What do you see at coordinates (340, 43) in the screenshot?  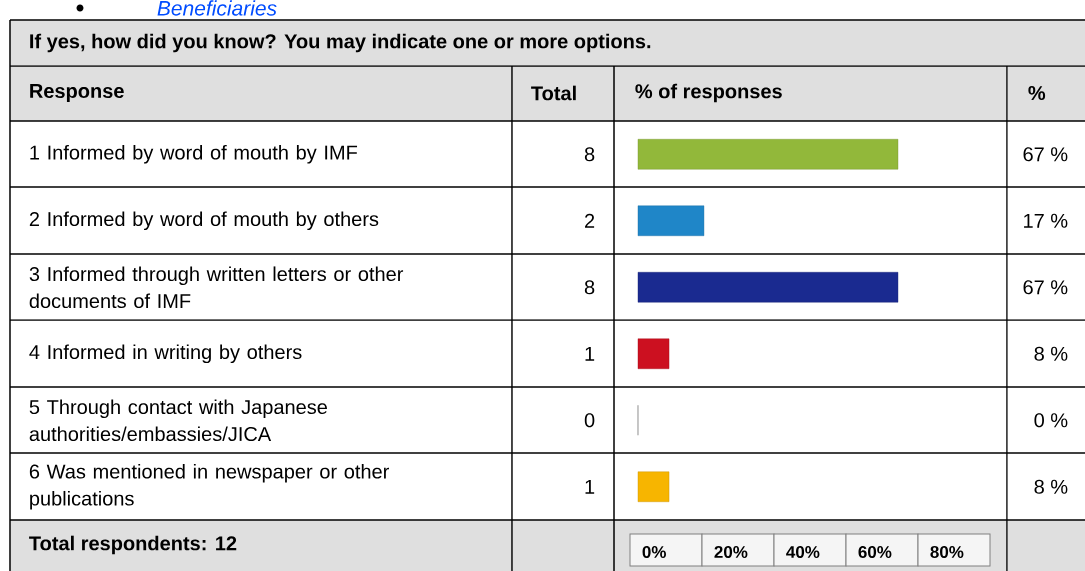 I see `text: If yes, how did you know? You may indicate one or more options.` at bounding box center [340, 43].